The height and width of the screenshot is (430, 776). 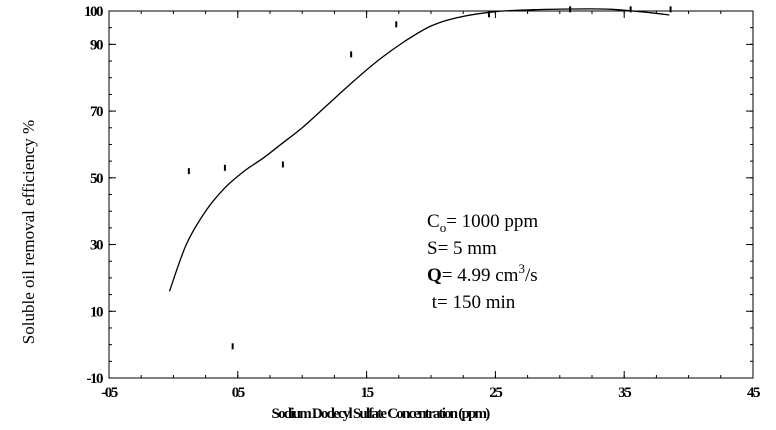 What do you see at coordinates (531, 275) in the screenshot?
I see `annotation-q-unit: /s` at bounding box center [531, 275].